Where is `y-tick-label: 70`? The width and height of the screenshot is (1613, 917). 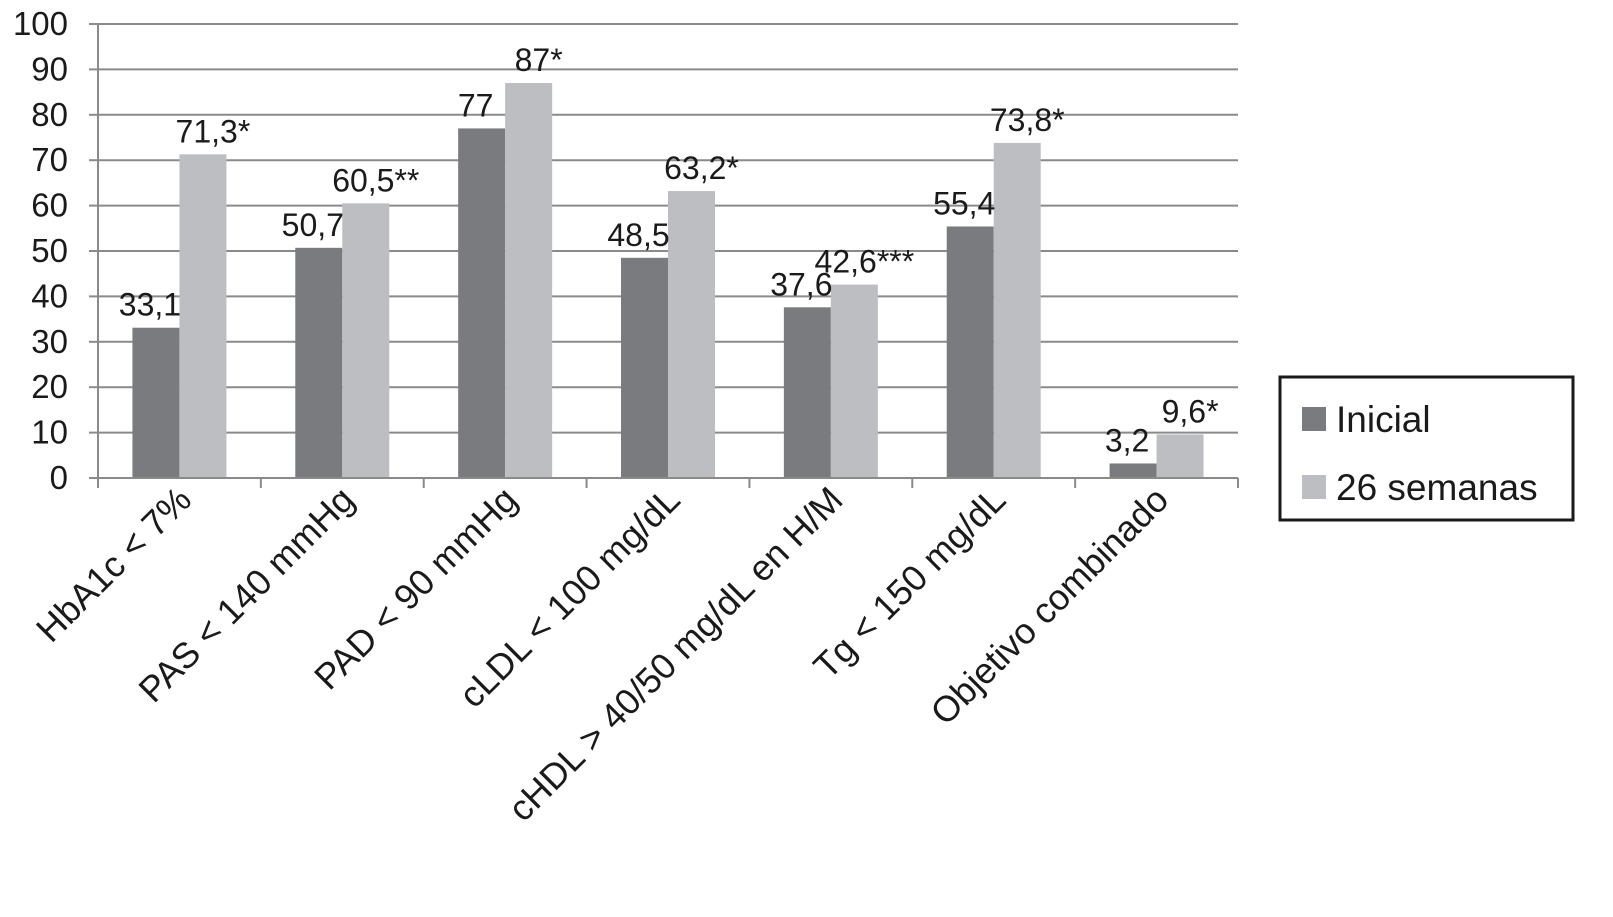
y-tick-label: 70 is located at coordinates (49, 159).